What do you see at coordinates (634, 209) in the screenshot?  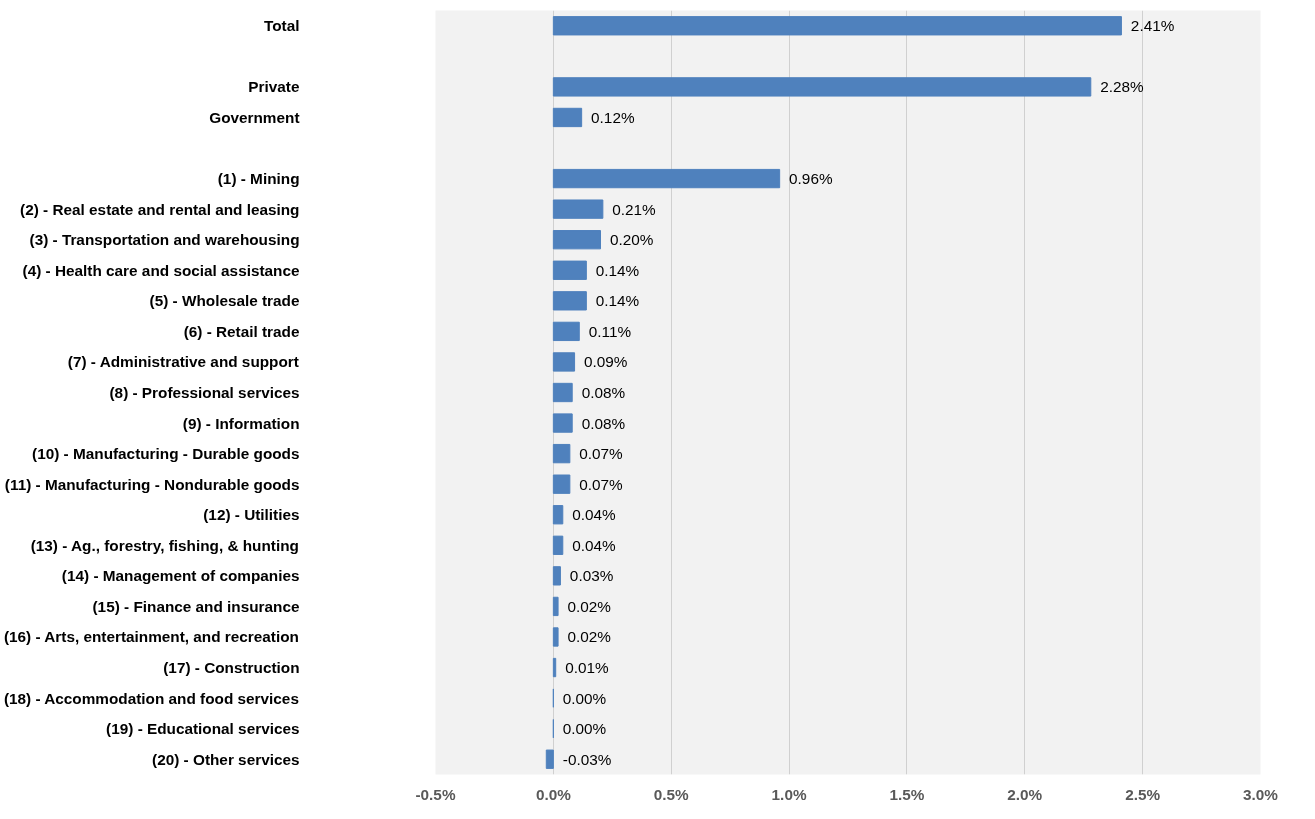 I see `data-label: 0.21%` at bounding box center [634, 209].